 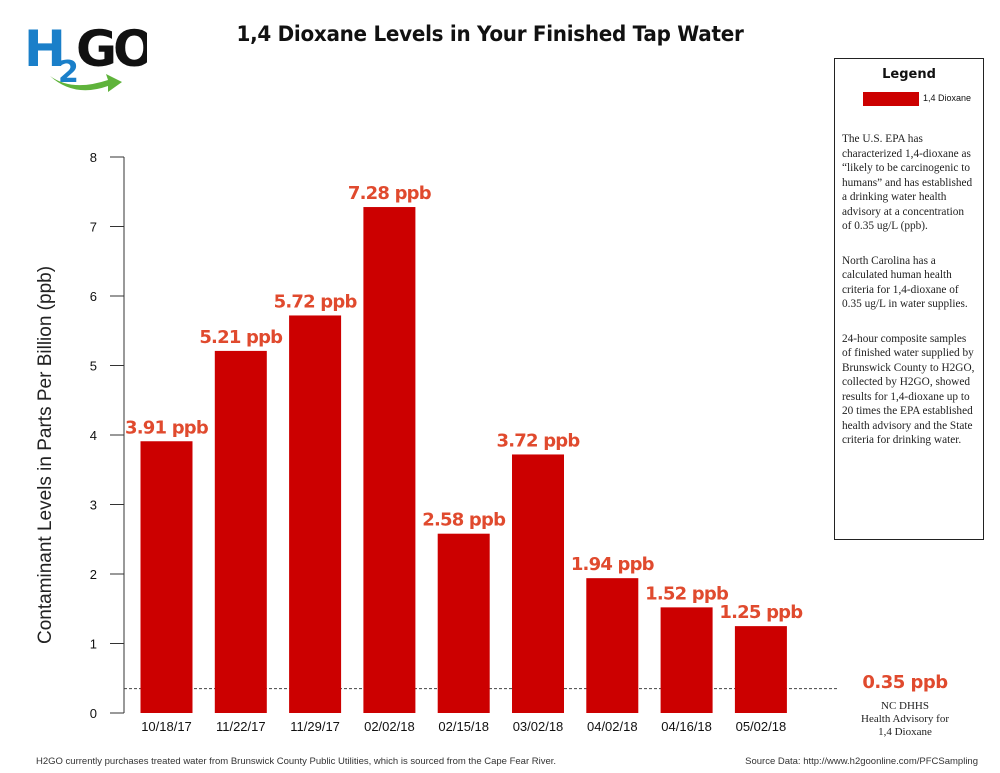 I want to click on y-tick-label: 2, so click(x=93, y=574).